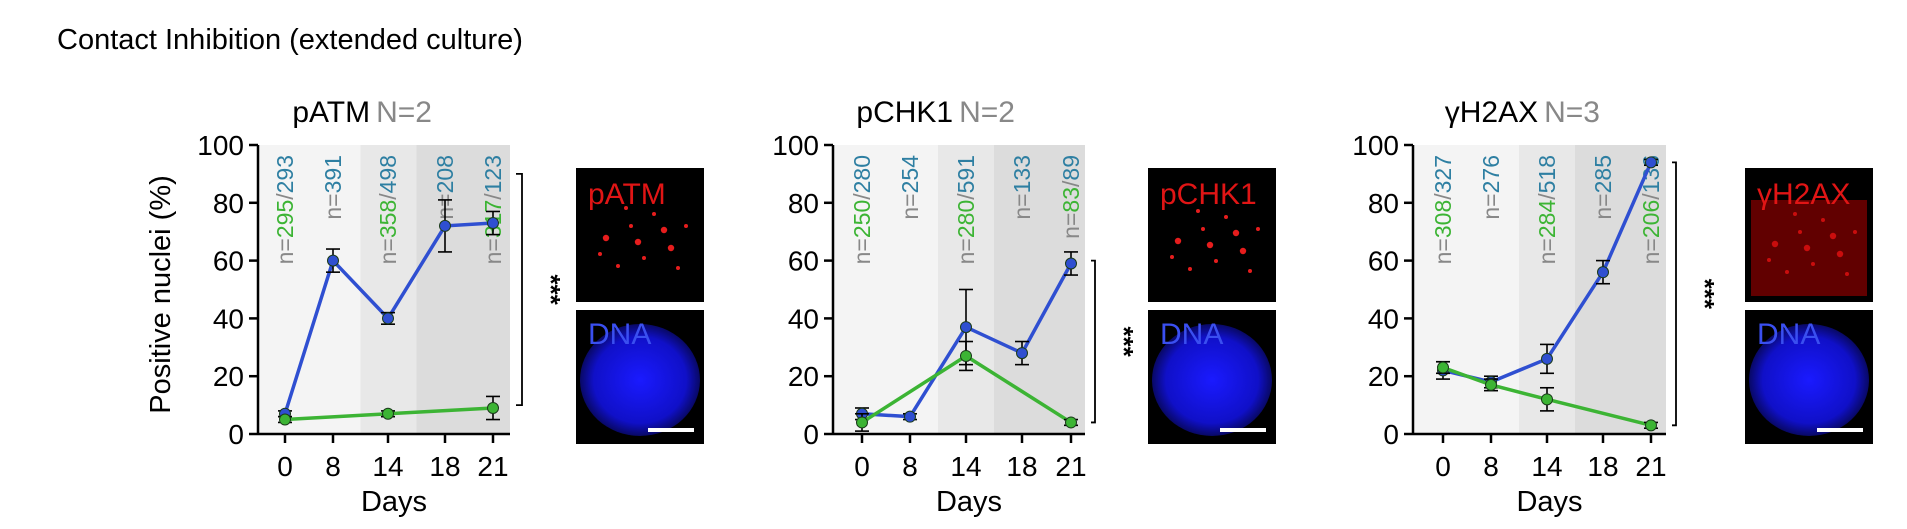 This screenshot has height=529, width=1907. I want to click on n-label-teal-count: 89, so click(1071, 168).